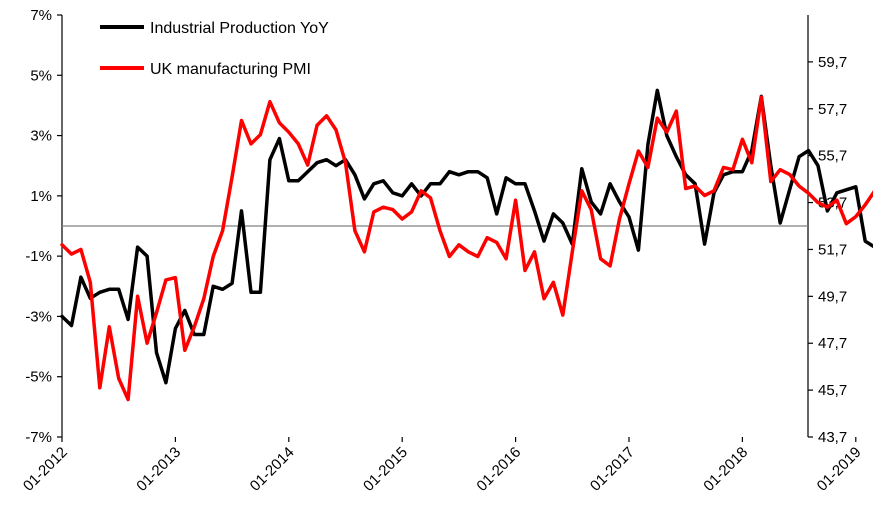 Image resolution: width=873 pixels, height=528 pixels. Describe the element at coordinates (385, 469) in the screenshot. I see `x-tick-label: 01-2015` at that location.